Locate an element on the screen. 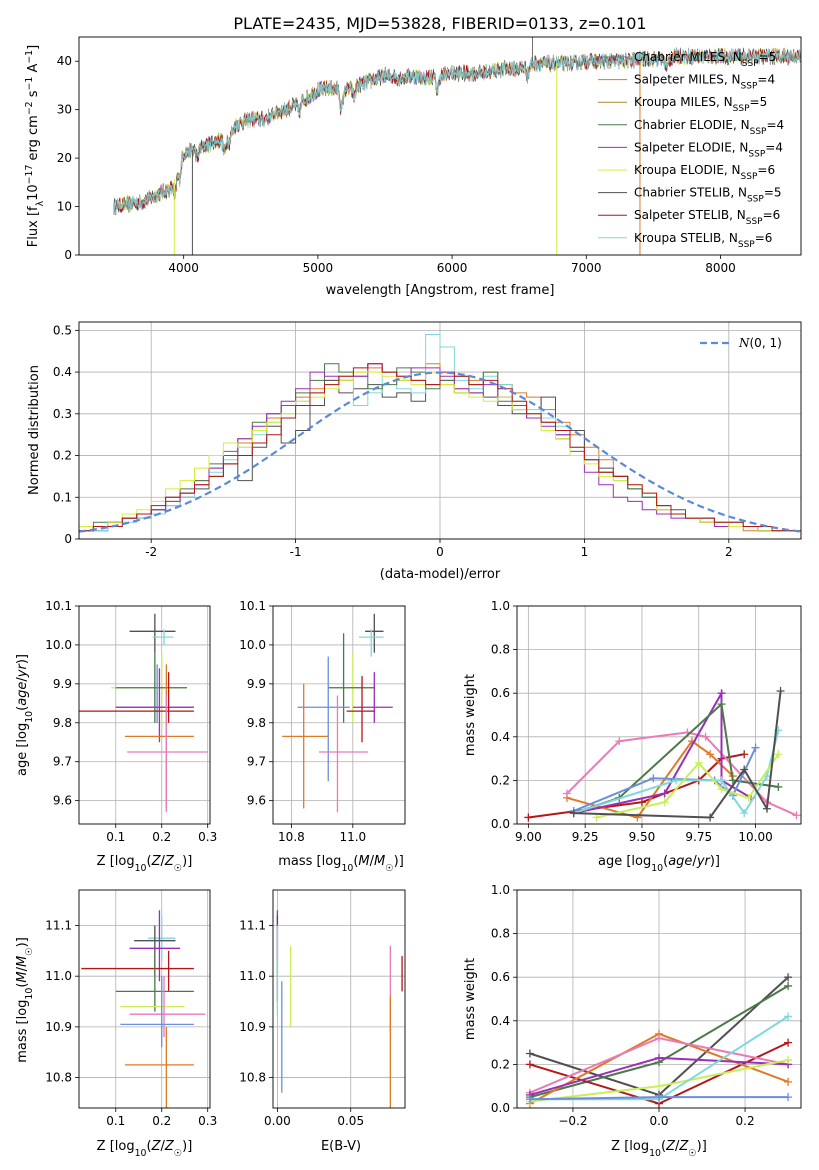 The width and height of the screenshot is (819, 1170). errorbar-point-chabrier-elodie is located at coordinates (151, 687).